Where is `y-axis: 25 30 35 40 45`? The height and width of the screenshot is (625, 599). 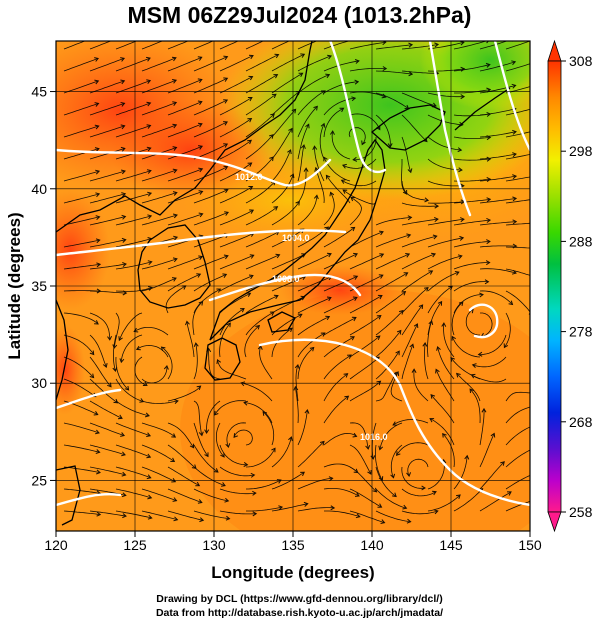
y-axis: 25 30 35 40 45 is located at coordinates (43, 286).